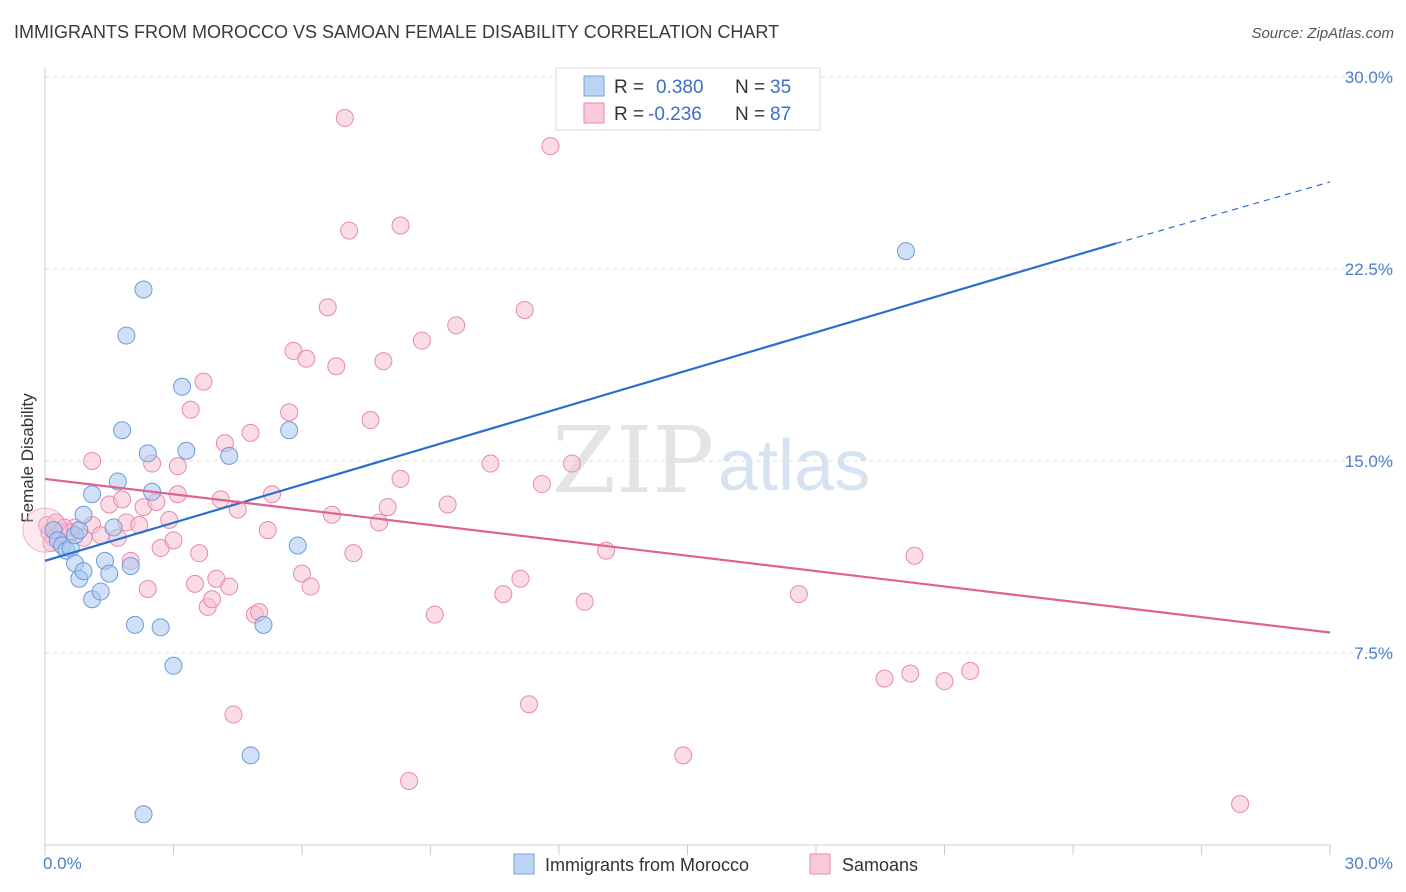 This screenshot has width=1406, height=892. I want to click on watermark-atlas: atlas, so click(794, 466).